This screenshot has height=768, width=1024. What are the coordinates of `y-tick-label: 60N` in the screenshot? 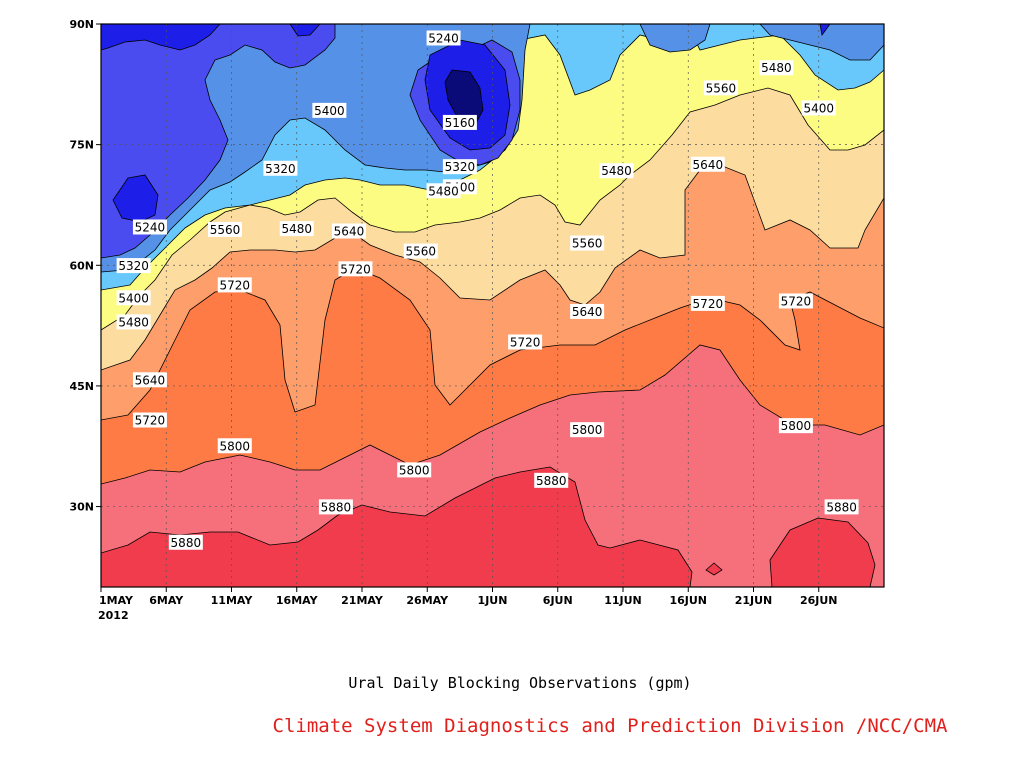 It's located at (81, 265).